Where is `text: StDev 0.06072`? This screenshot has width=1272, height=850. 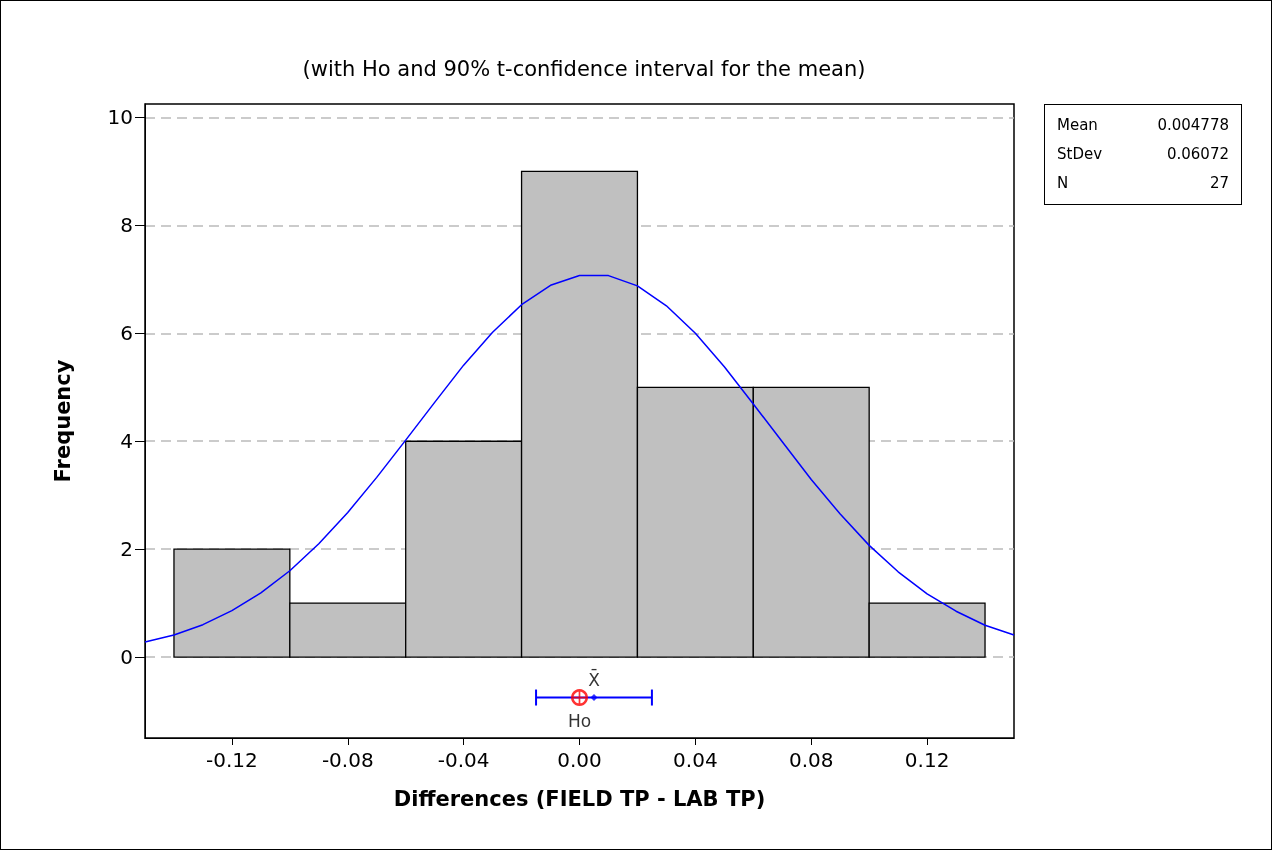 text: StDev 0.06072 is located at coordinates (1143, 154).